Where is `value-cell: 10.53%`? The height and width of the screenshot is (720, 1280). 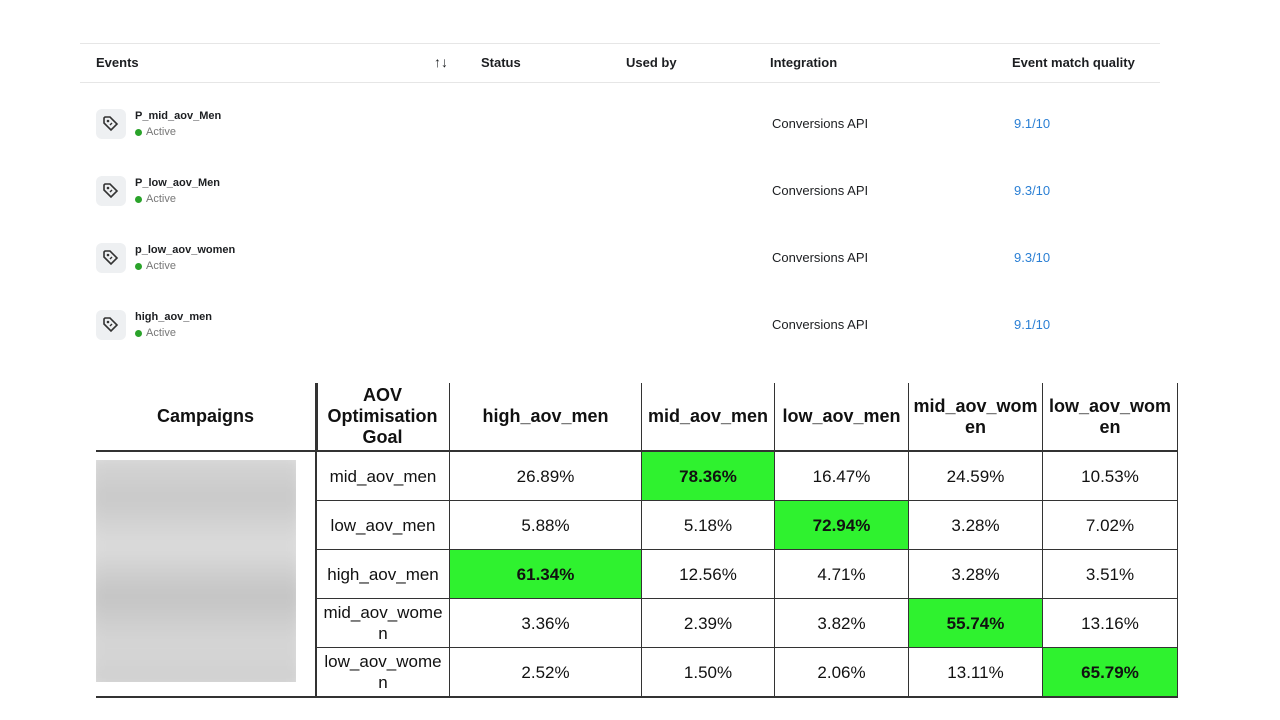 value-cell: 10.53% is located at coordinates (1110, 476).